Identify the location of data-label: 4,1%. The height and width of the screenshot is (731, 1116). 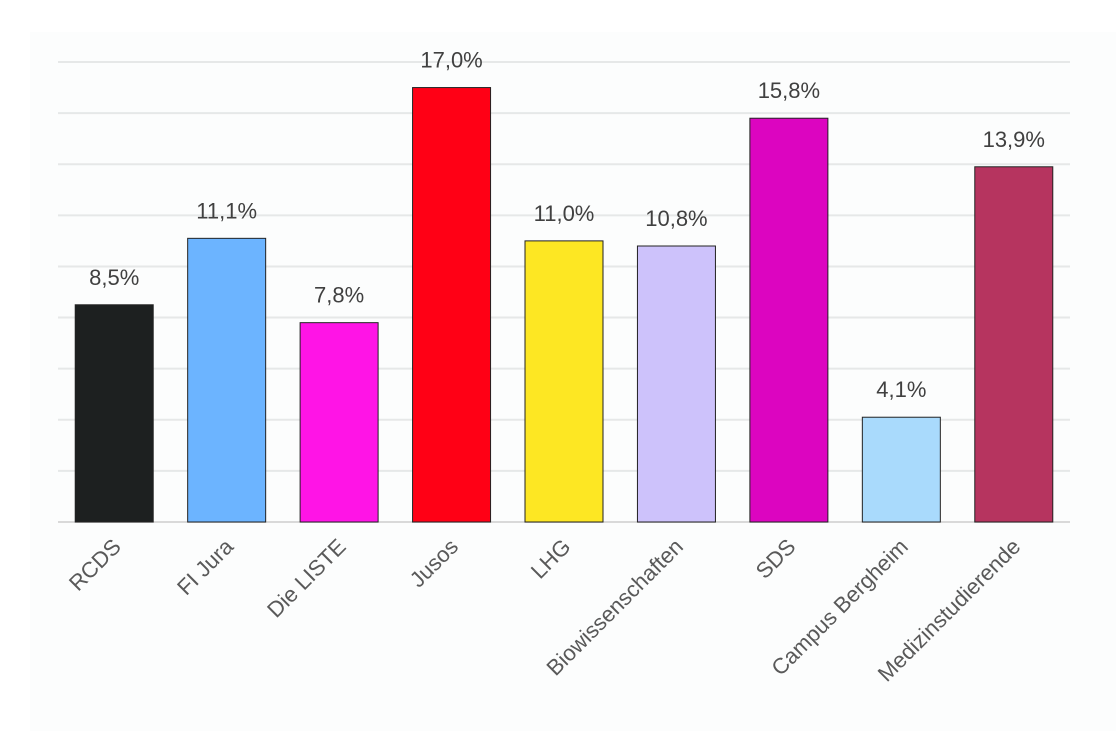
(901, 389).